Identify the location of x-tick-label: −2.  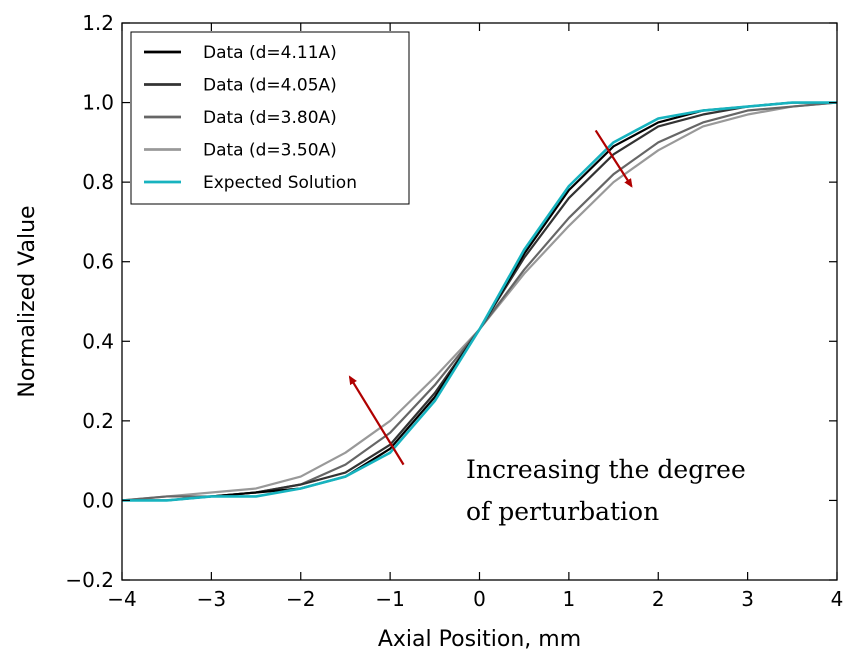
(300, 599).